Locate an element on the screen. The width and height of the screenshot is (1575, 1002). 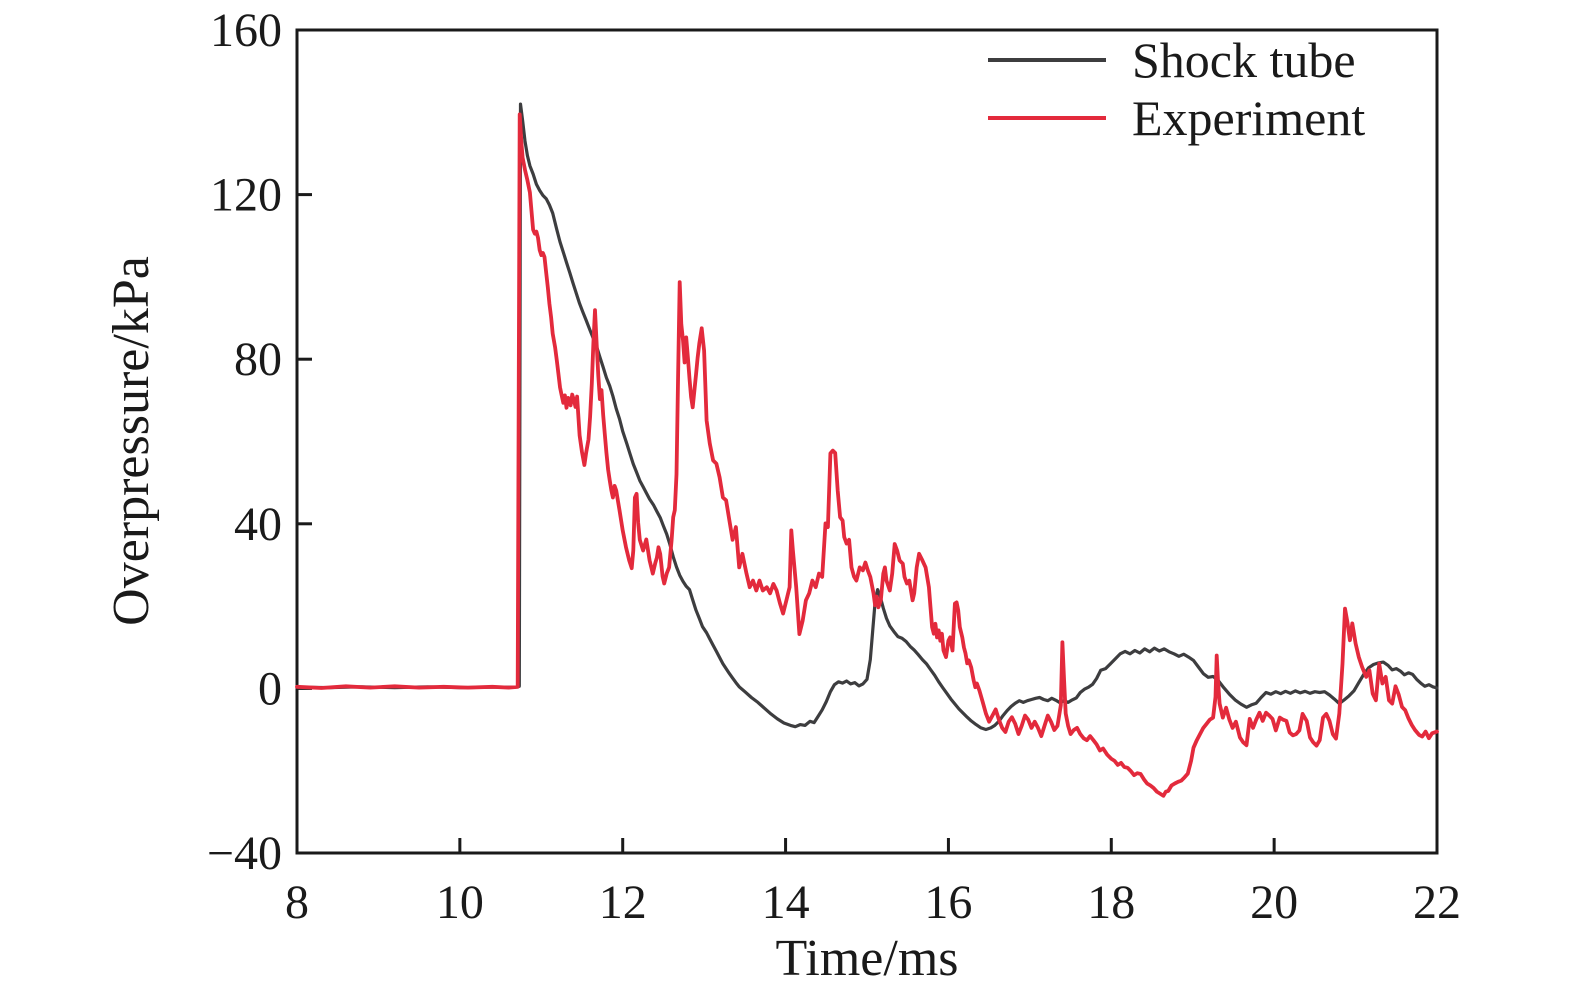
x-tick-label: 10 is located at coordinates (460, 902).